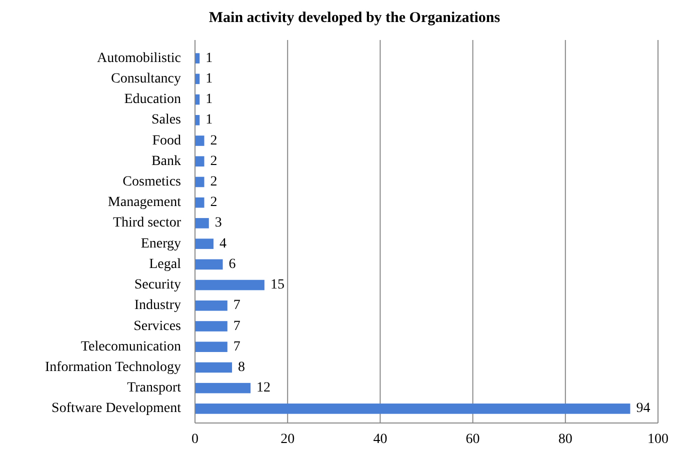  Describe the element at coordinates (263, 388) in the screenshot. I see `data-label: 12` at that location.